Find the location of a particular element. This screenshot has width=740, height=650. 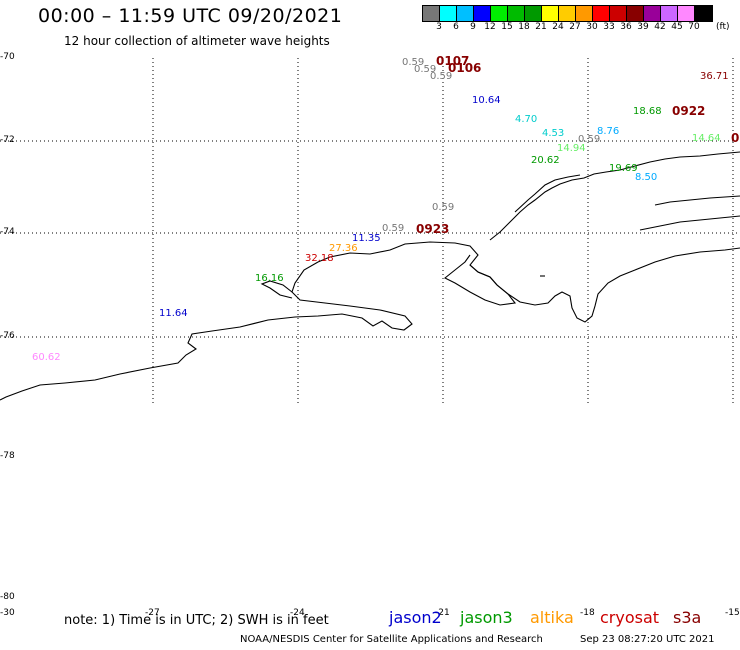

color-scale-tick: 70 is located at coordinates (694, 27).